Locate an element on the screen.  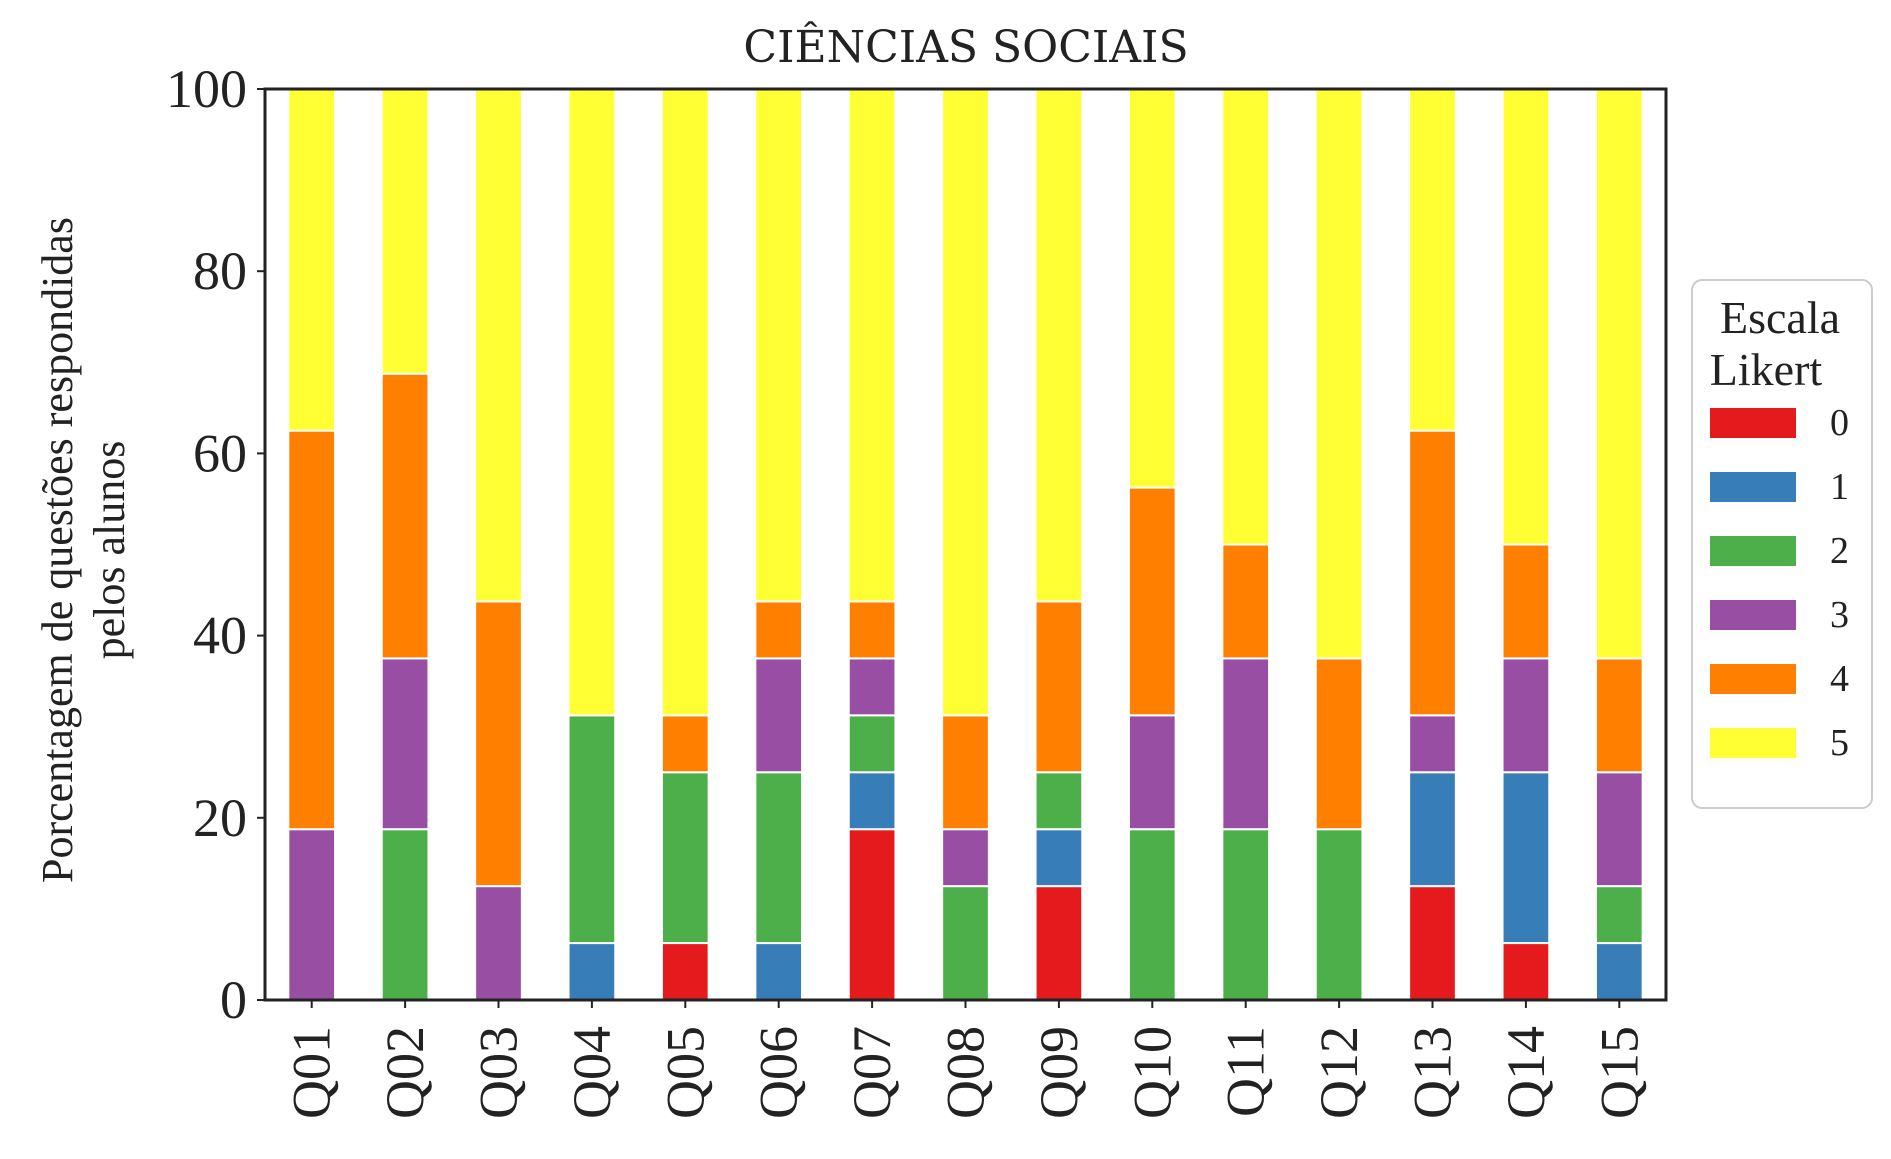
legend-label-3: 3 is located at coordinates (1839, 615).